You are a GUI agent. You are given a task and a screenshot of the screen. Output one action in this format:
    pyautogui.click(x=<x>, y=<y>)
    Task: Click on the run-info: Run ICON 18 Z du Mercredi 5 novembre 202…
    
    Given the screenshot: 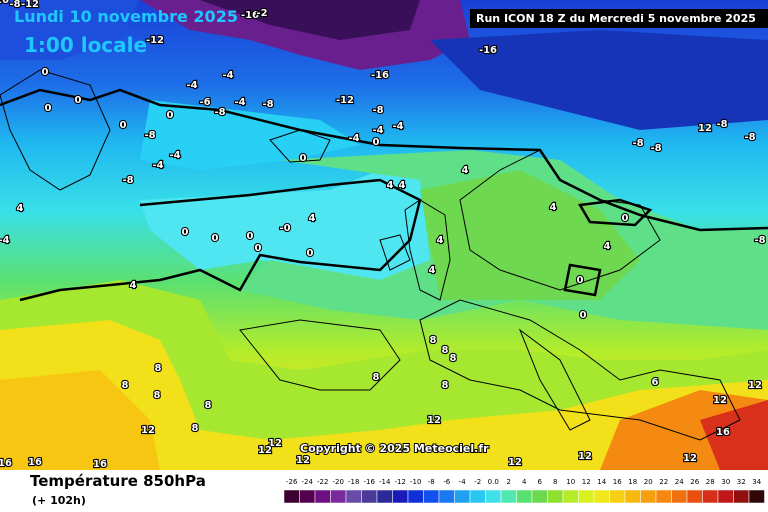 What is the action you would take?
    pyautogui.click(x=616, y=18)
    